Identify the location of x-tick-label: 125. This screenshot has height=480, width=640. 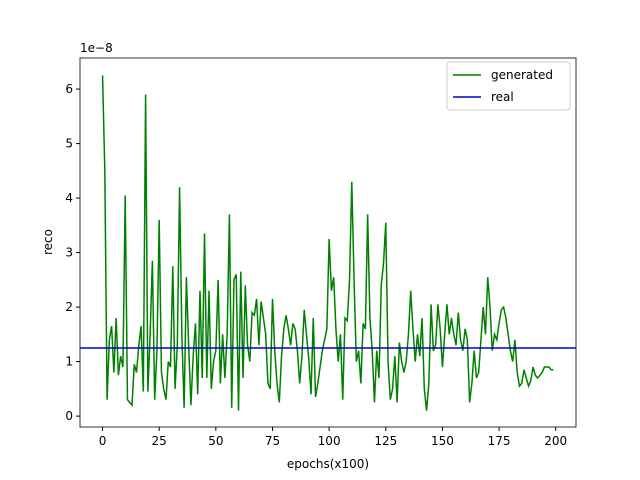
(385, 441).